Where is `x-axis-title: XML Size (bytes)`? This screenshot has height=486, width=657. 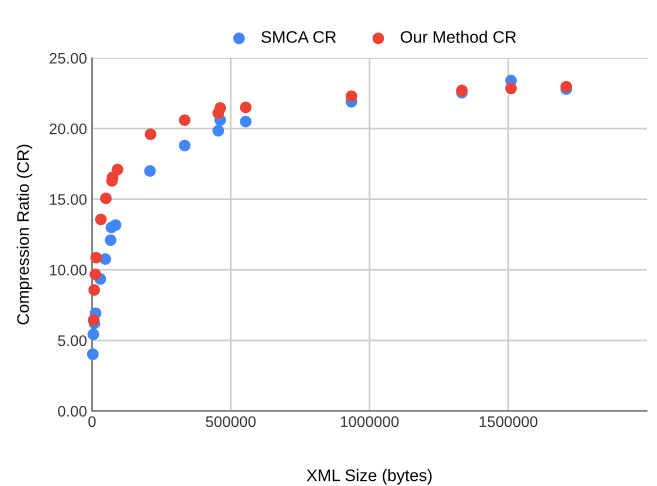
x-axis-title: XML Size (bytes) is located at coordinates (369, 476).